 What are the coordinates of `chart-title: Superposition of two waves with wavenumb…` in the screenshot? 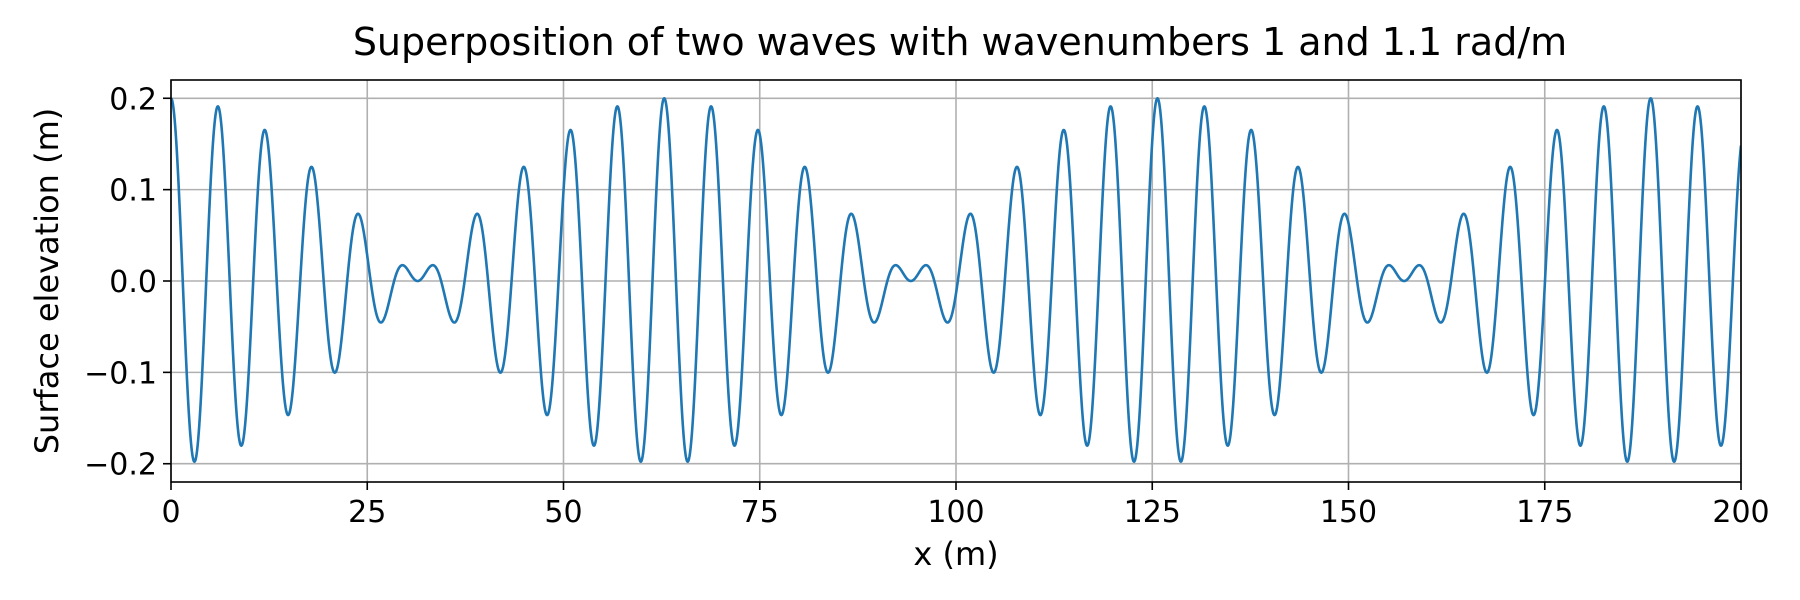 It's located at (960, 42).